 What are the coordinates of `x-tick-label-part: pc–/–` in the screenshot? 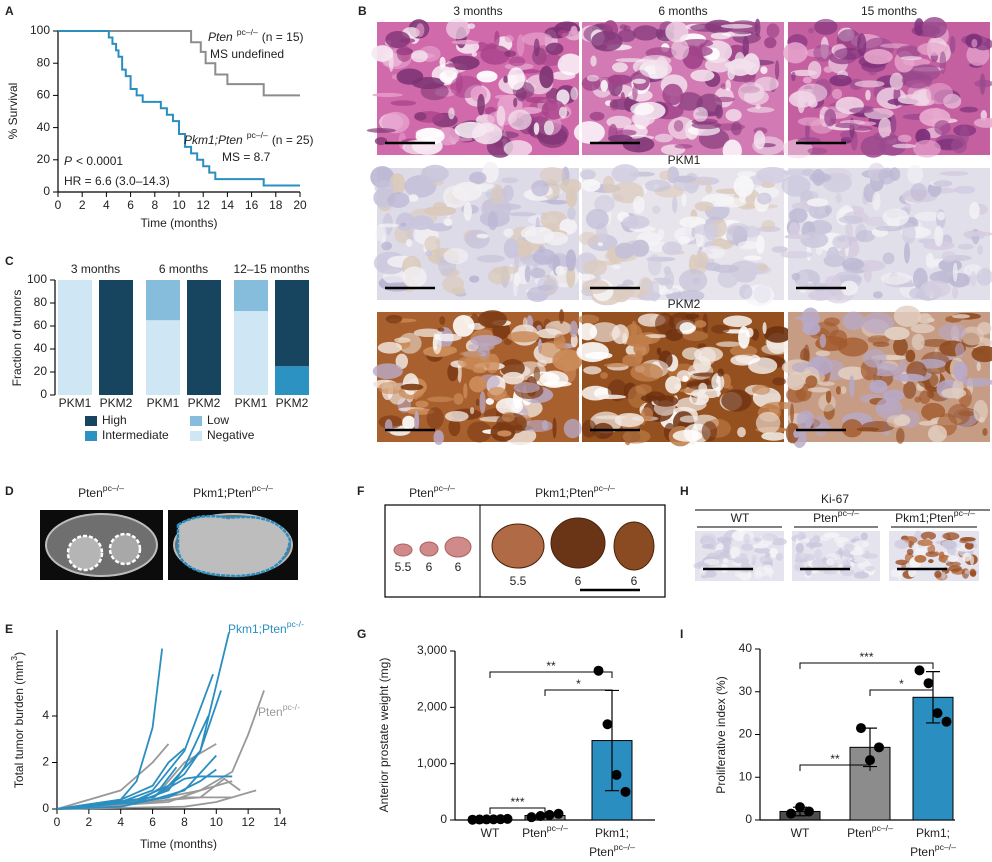 It's located at (945, 847).